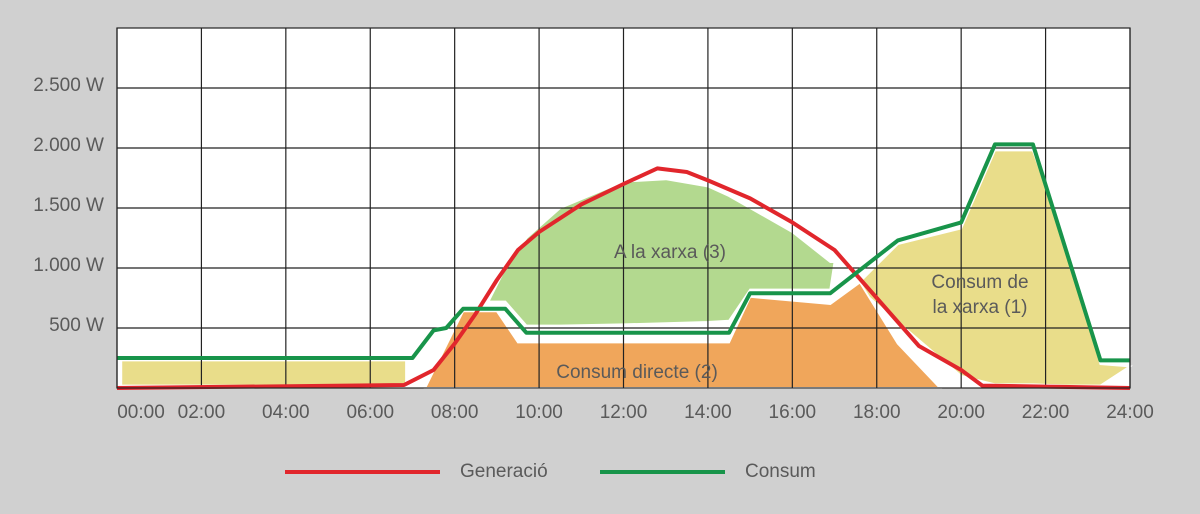 This screenshot has height=514, width=1200. What do you see at coordinates (979, 307) in the screenshot?
I see `area-label: la xarxa (1)` at bounding box center [979, 307].